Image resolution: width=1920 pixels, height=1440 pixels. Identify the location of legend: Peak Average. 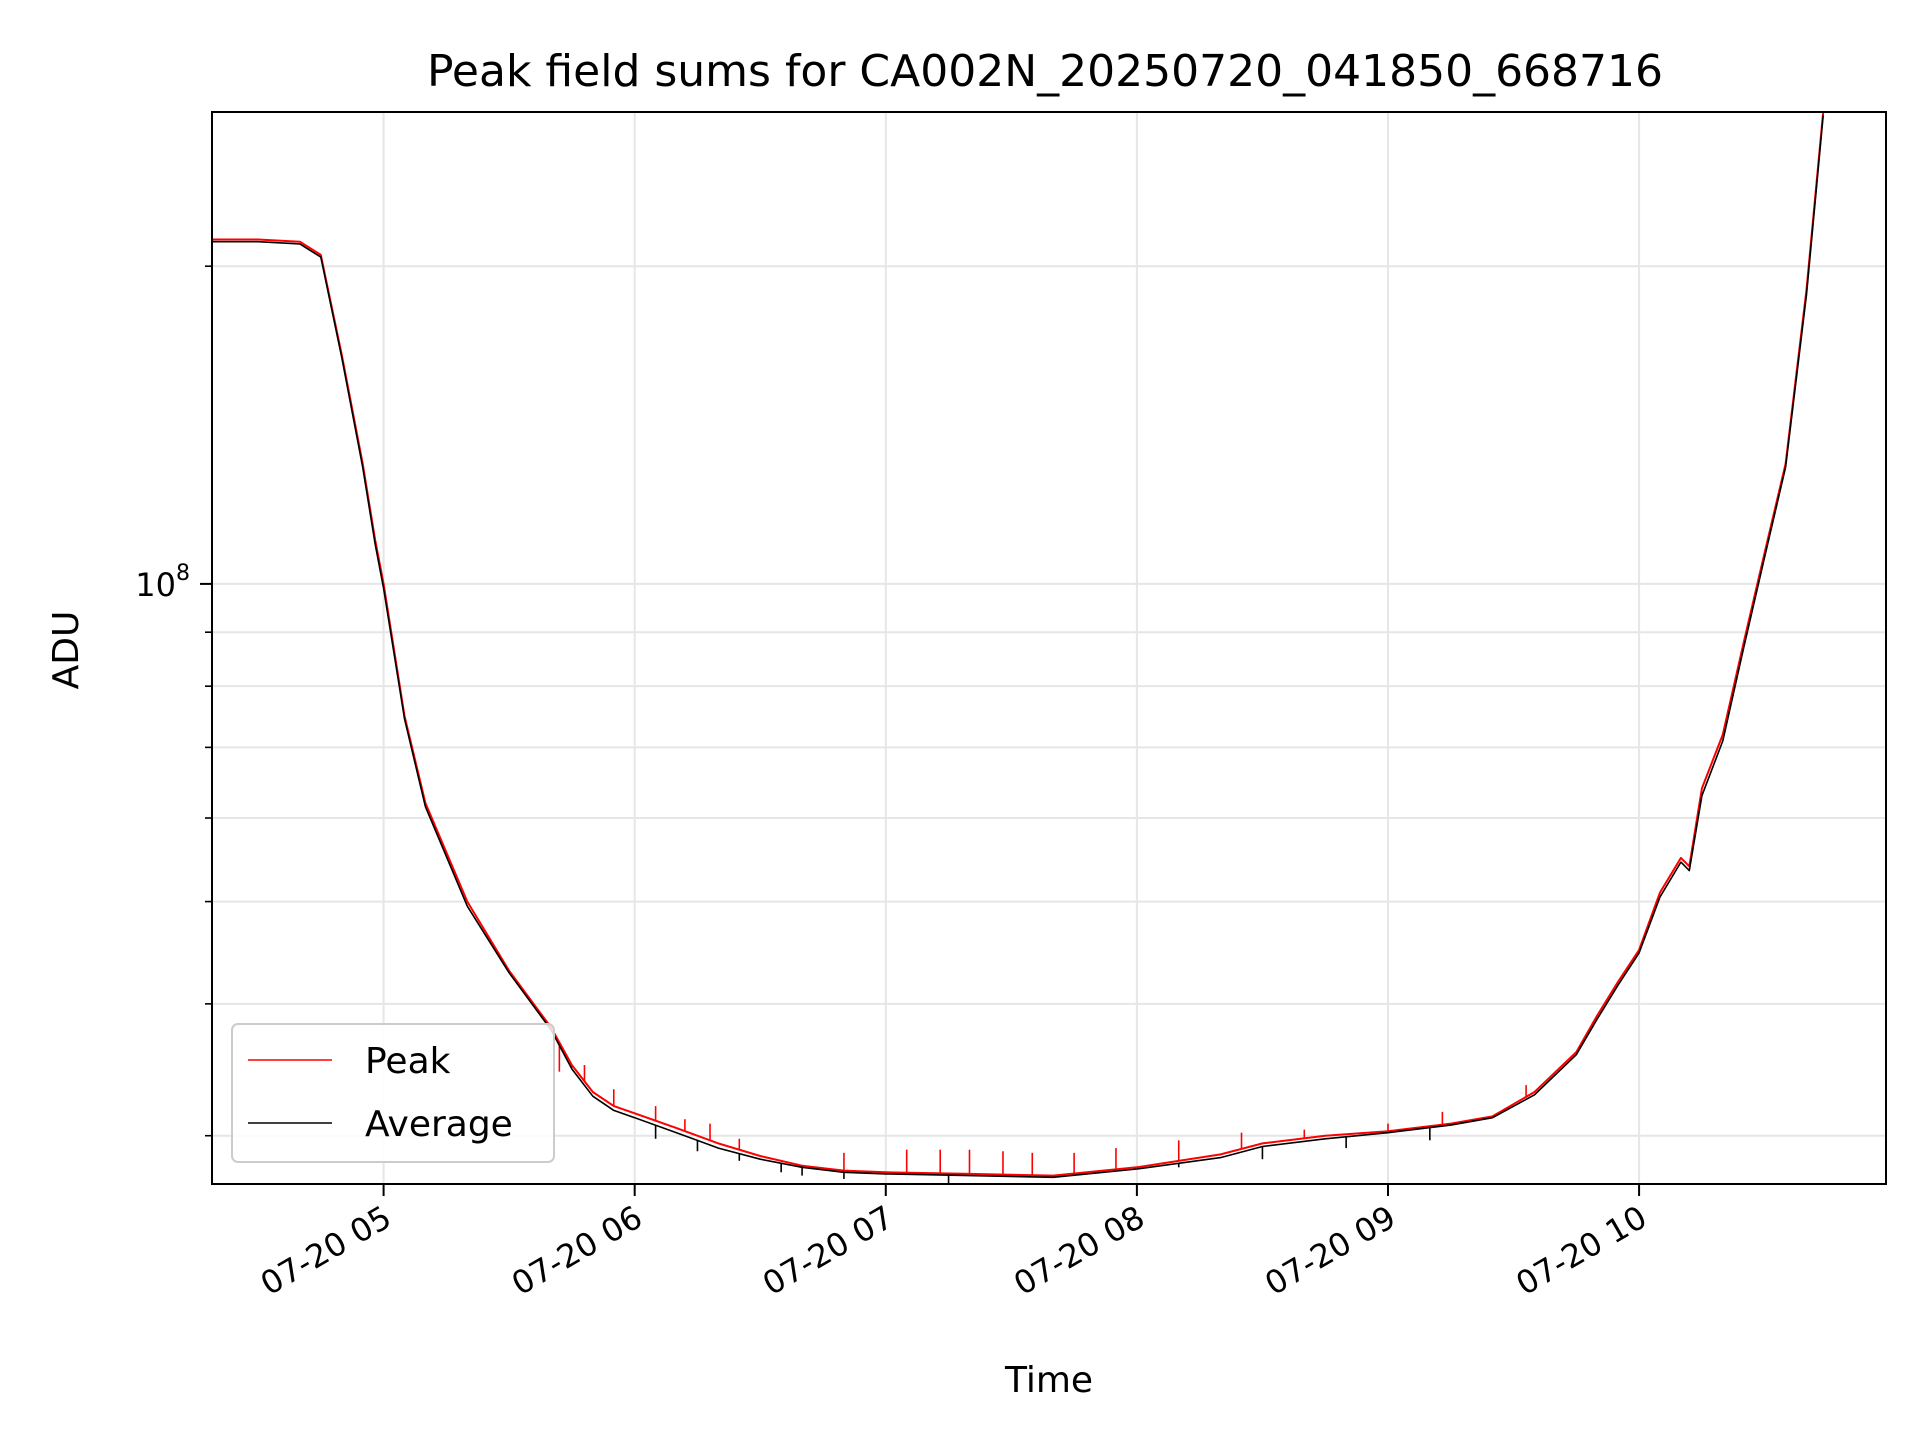
(393, 1093).